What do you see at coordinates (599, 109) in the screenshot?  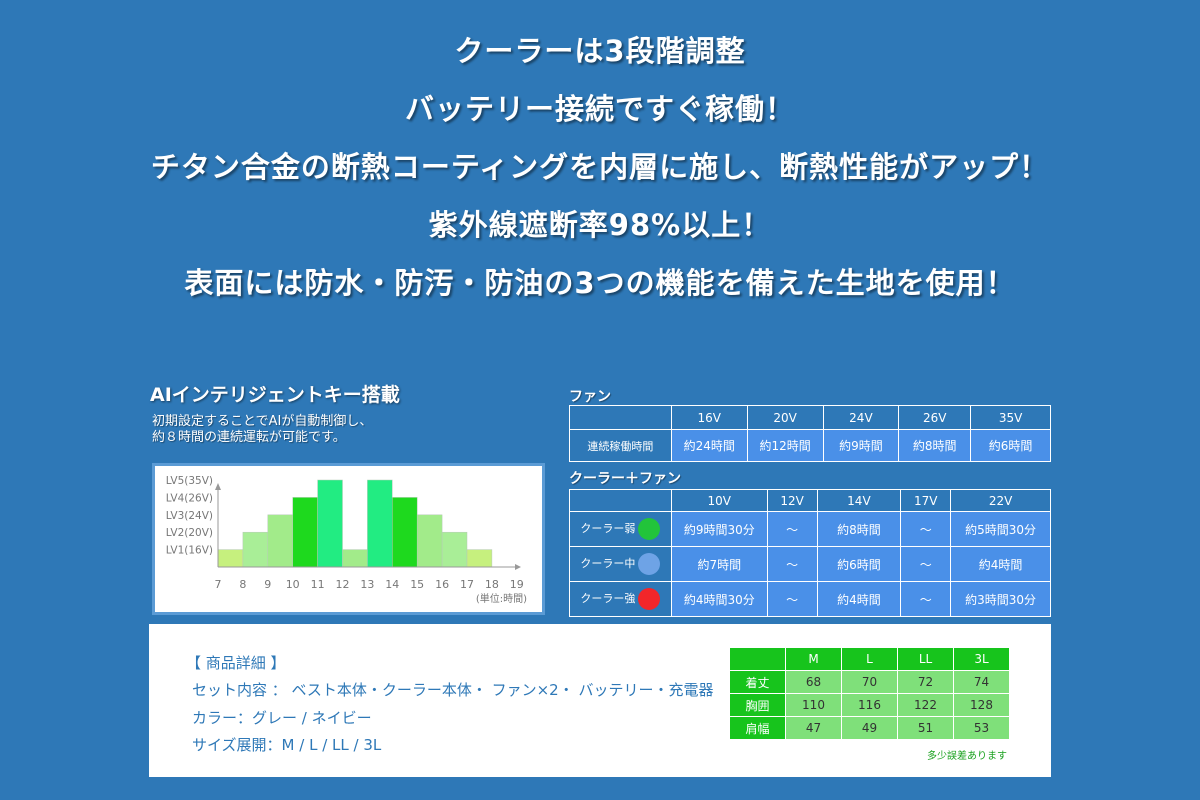 I see `headline-2: バッテリー接続ですぐ稼働！` at bounding box center [599, 109].